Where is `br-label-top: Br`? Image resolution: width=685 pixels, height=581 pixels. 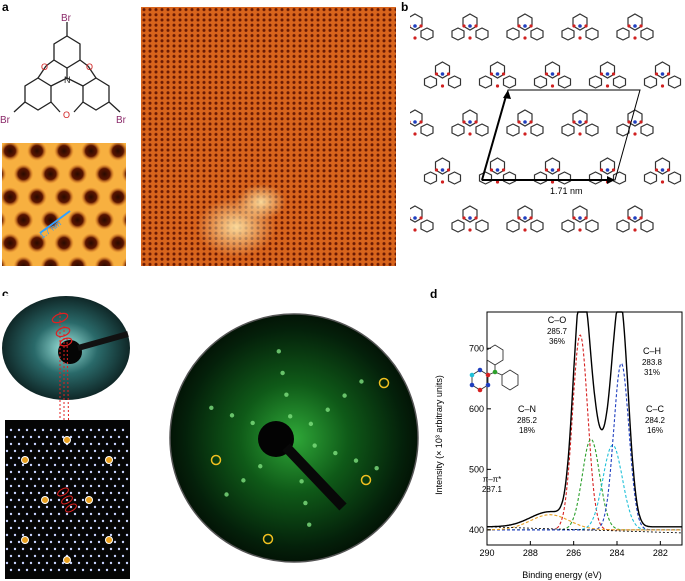
br-label-top: Br is located at coordinates (66, 18).